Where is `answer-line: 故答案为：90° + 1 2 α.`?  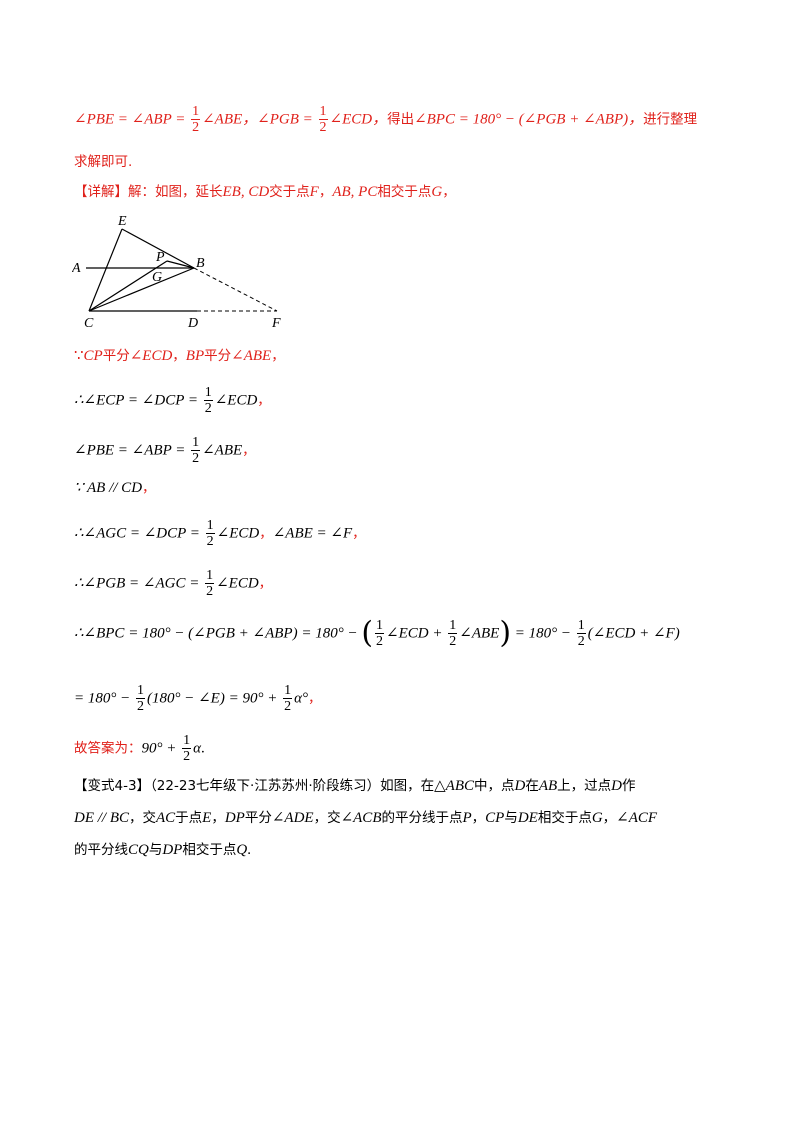 answer-line: 故答案为：90° + 1 2 α. is located at coordinates (139, 748).